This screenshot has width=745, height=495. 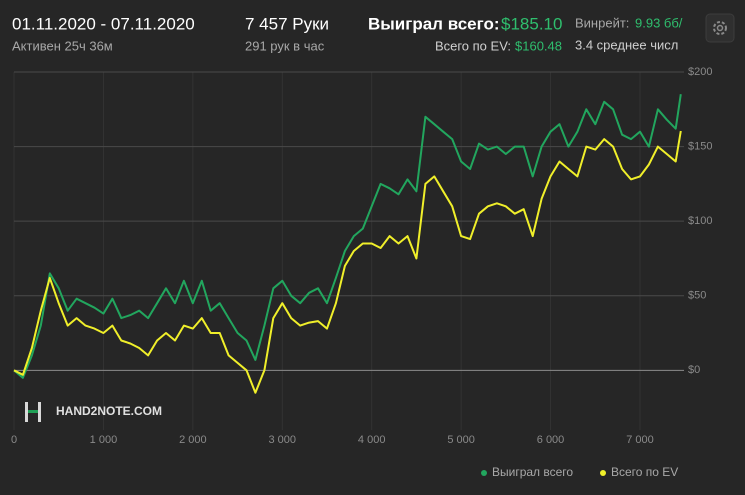 What do you see at coordinates (104, 440) in the screenshot?
I see `x-tick-label: 1 000` at bounding box center [104, 440].